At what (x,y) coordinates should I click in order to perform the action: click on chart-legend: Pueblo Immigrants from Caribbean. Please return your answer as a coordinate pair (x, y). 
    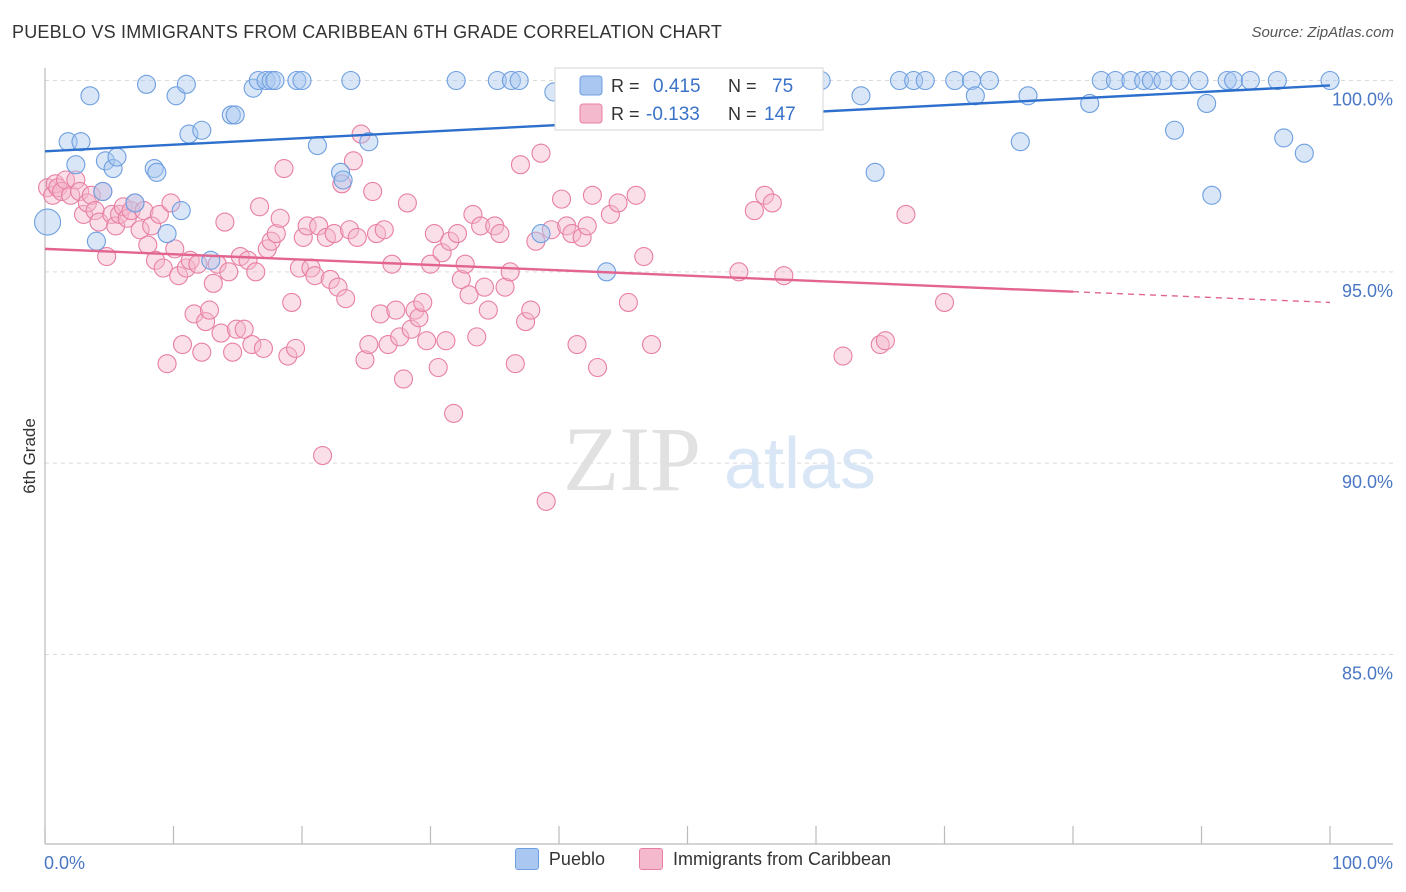
    Looking at the image, I should click on (703, 859).